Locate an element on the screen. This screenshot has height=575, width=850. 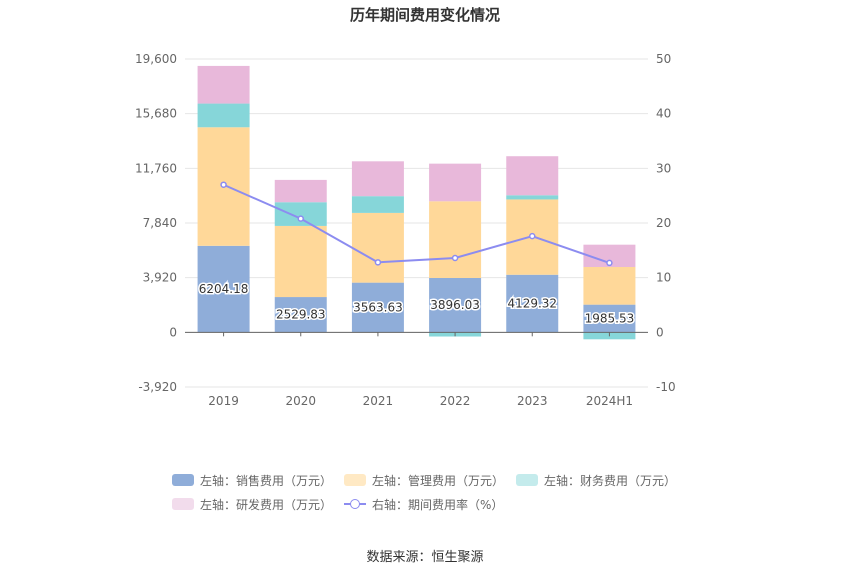
sales-data-label: 2529.83 is located at coordinates (301, 315).